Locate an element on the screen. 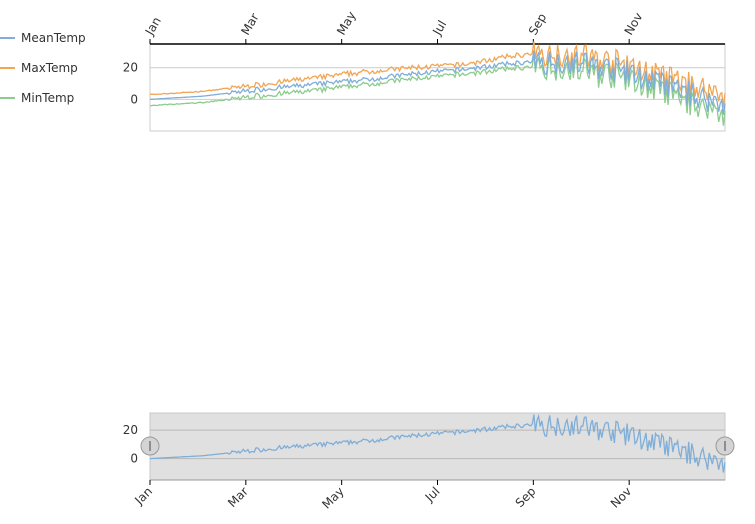 This screenshot has height=524, width=755. legend-swatch-maxtemp is located at coordinates (7, 68).